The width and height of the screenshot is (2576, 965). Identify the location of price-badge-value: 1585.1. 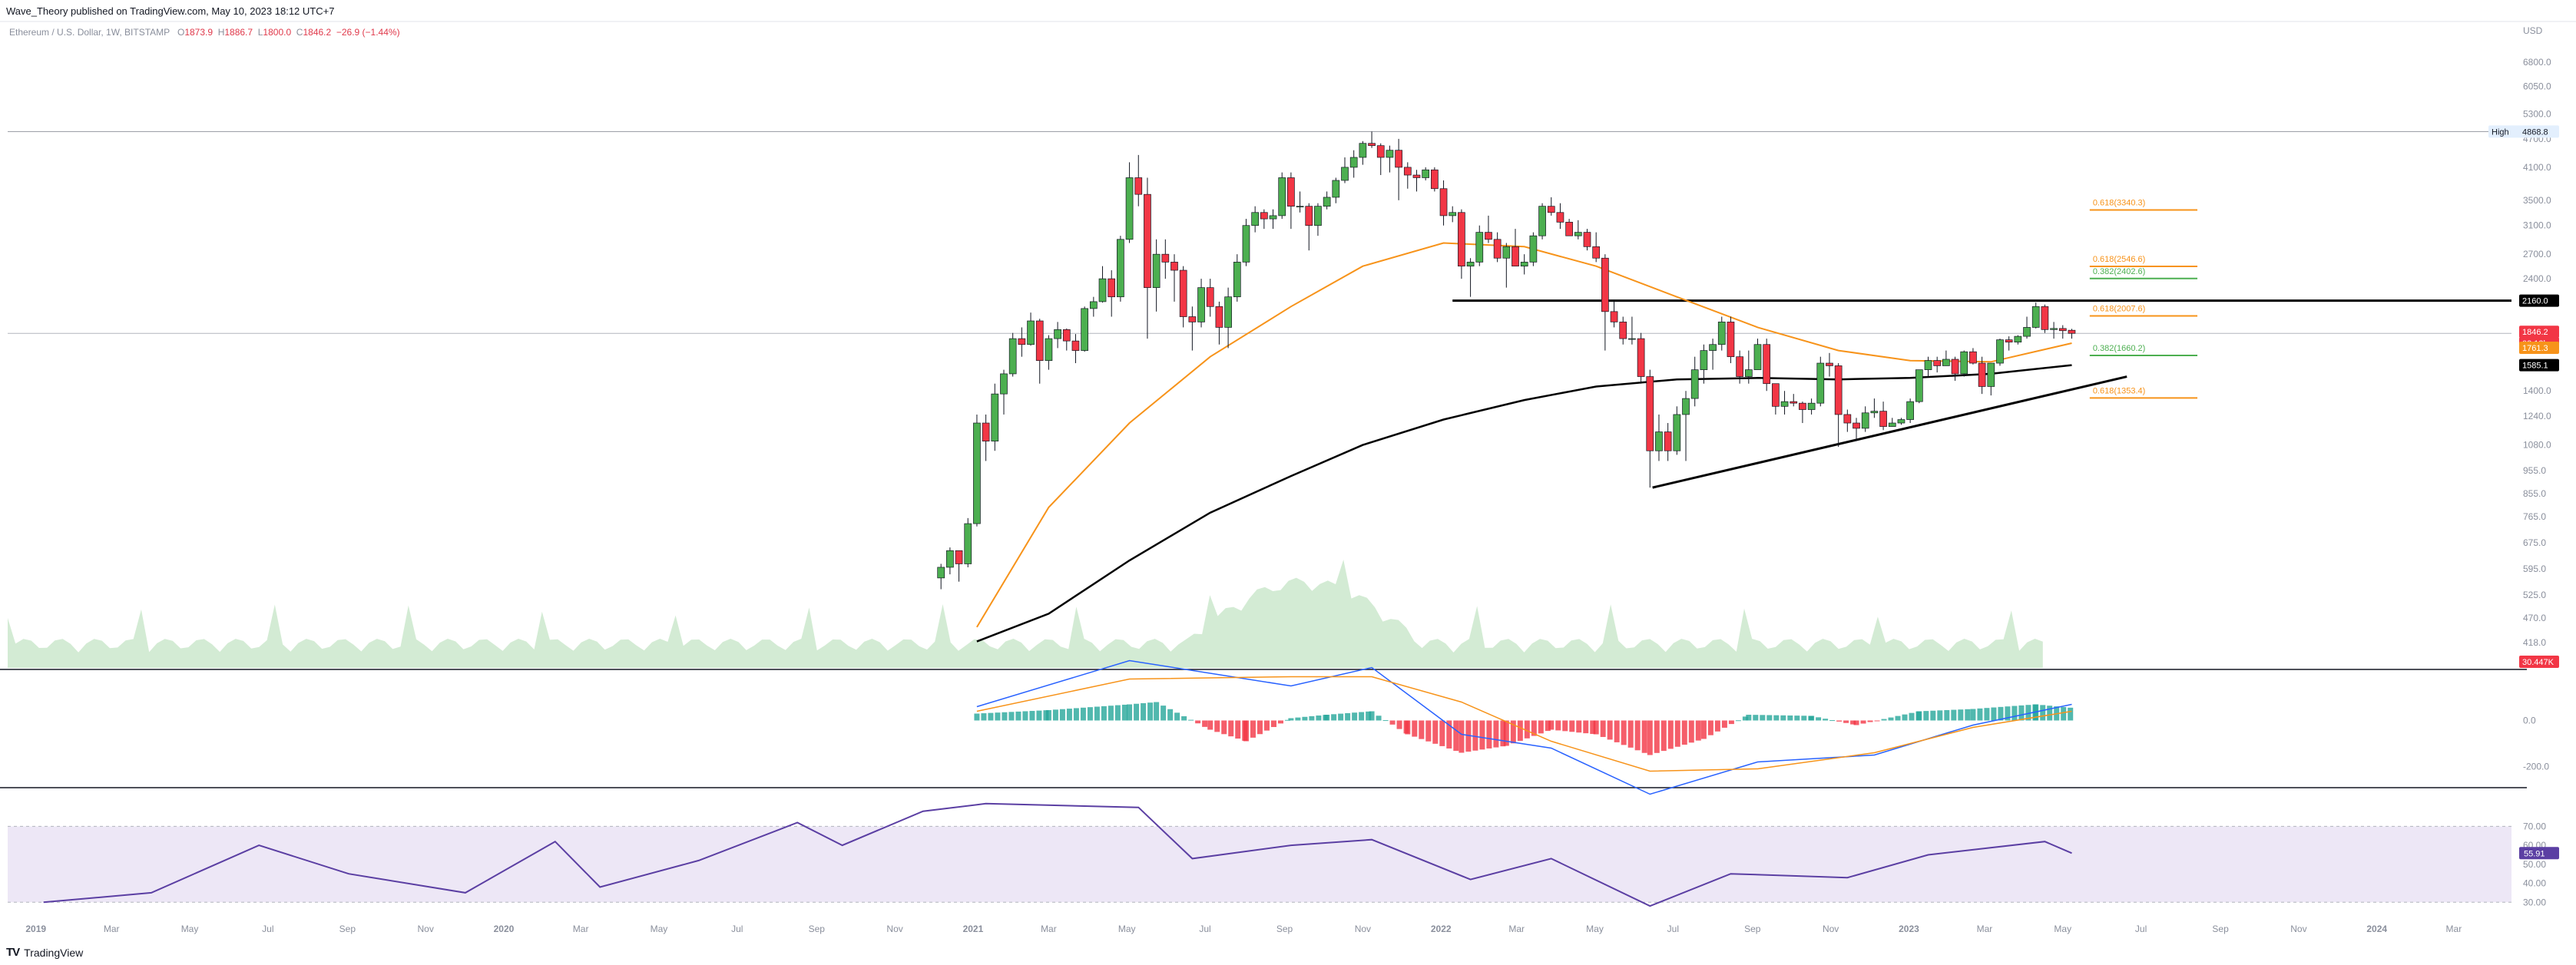
(2535, 366).